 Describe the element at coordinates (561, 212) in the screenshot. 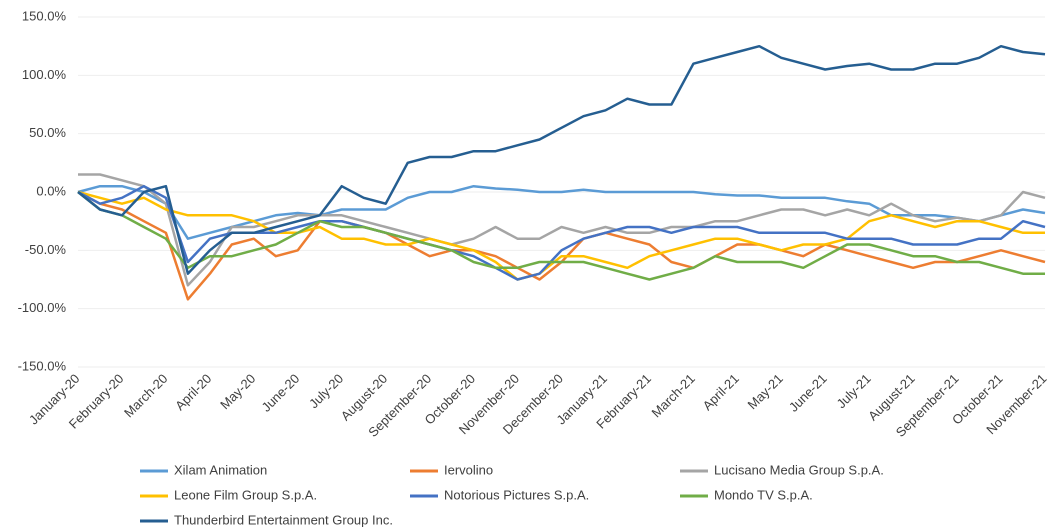

I see `series-line` at that location.